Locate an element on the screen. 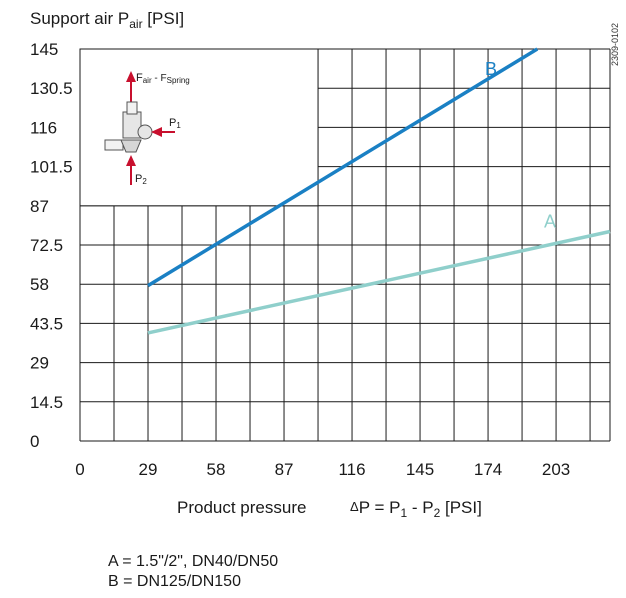 Image resolution: width=626 pixels, height=598 pixels. x-tick-label: 0 is located at coordinates (79, 469).